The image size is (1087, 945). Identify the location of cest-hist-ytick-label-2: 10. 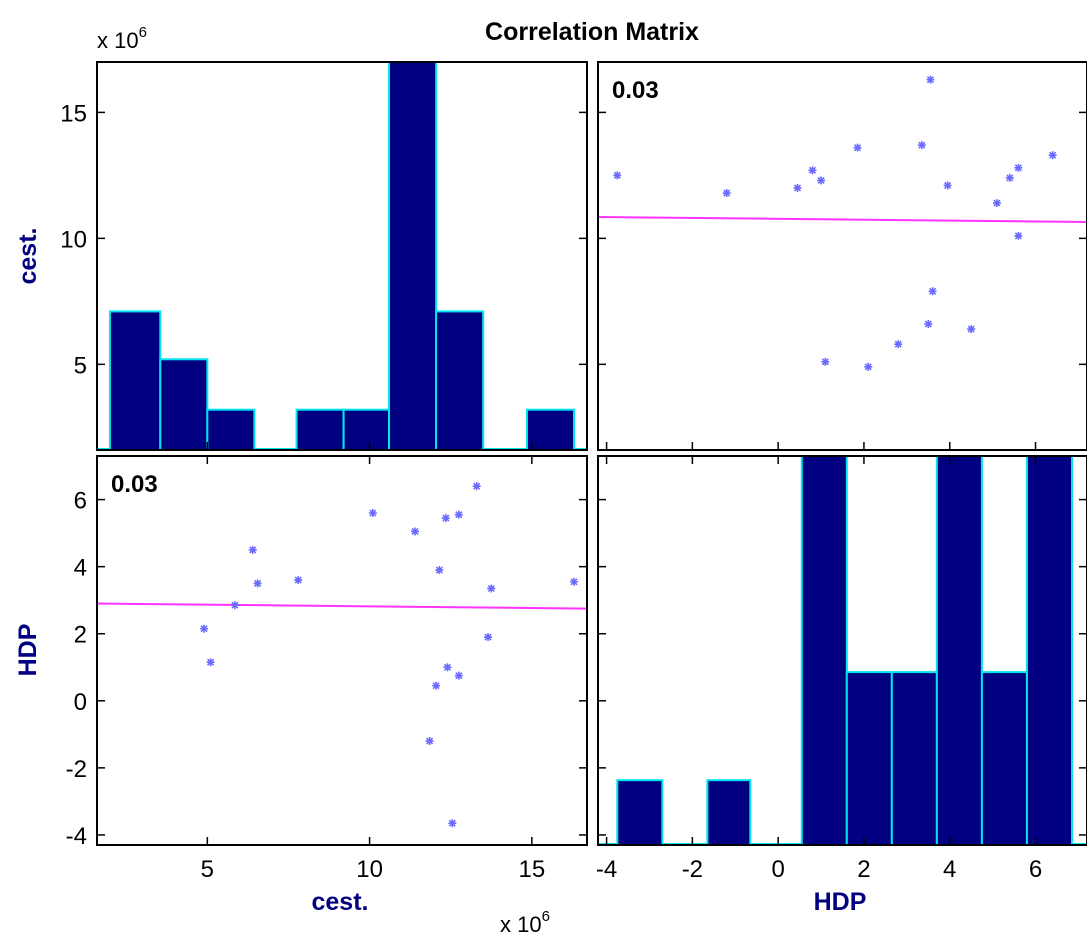
(73, 239).